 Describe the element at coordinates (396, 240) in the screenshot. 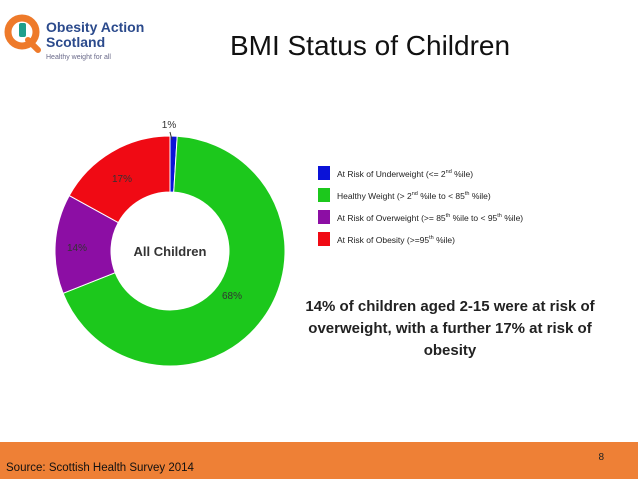

I see `legend-label: At Risk of Obesity (>=95th %ile)` at that location.